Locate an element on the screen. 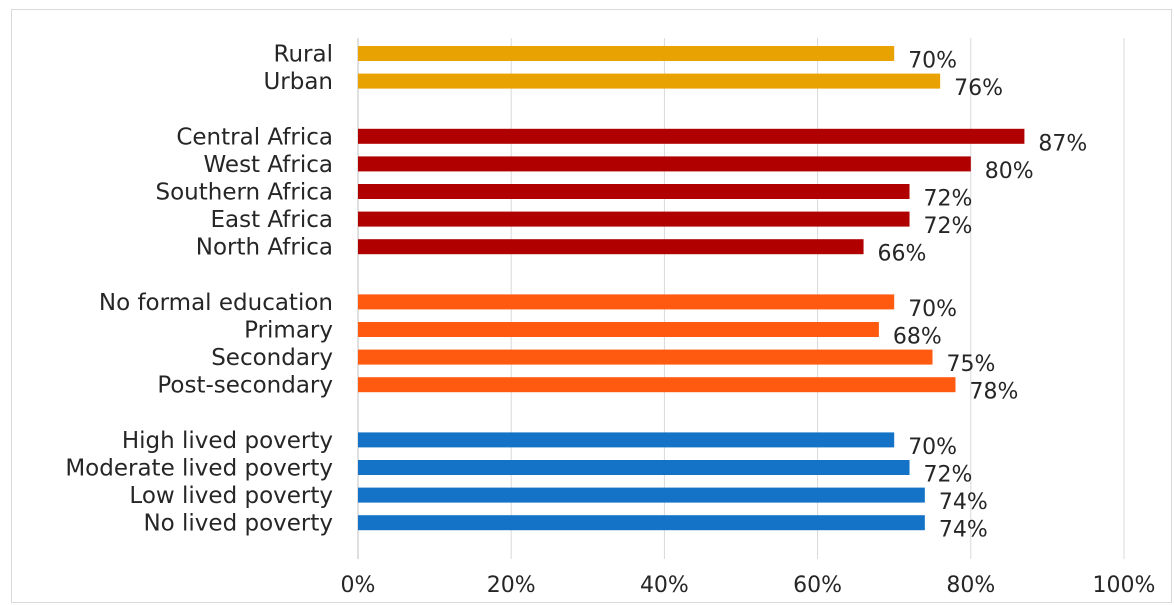 This screenshot has width=1174, height=605. value-label: 66% is located at coordinates (902, 254).